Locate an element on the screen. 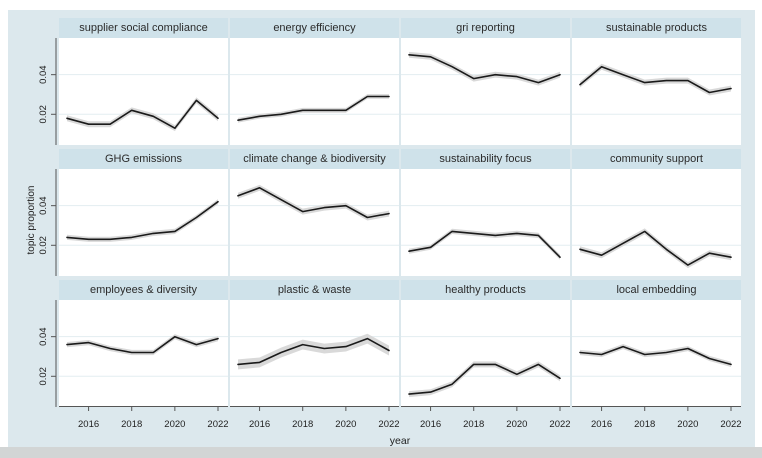 The height and width of the screenshot is (458, 762). facet-title: sustainability focus is located at coordinates (485, 159).